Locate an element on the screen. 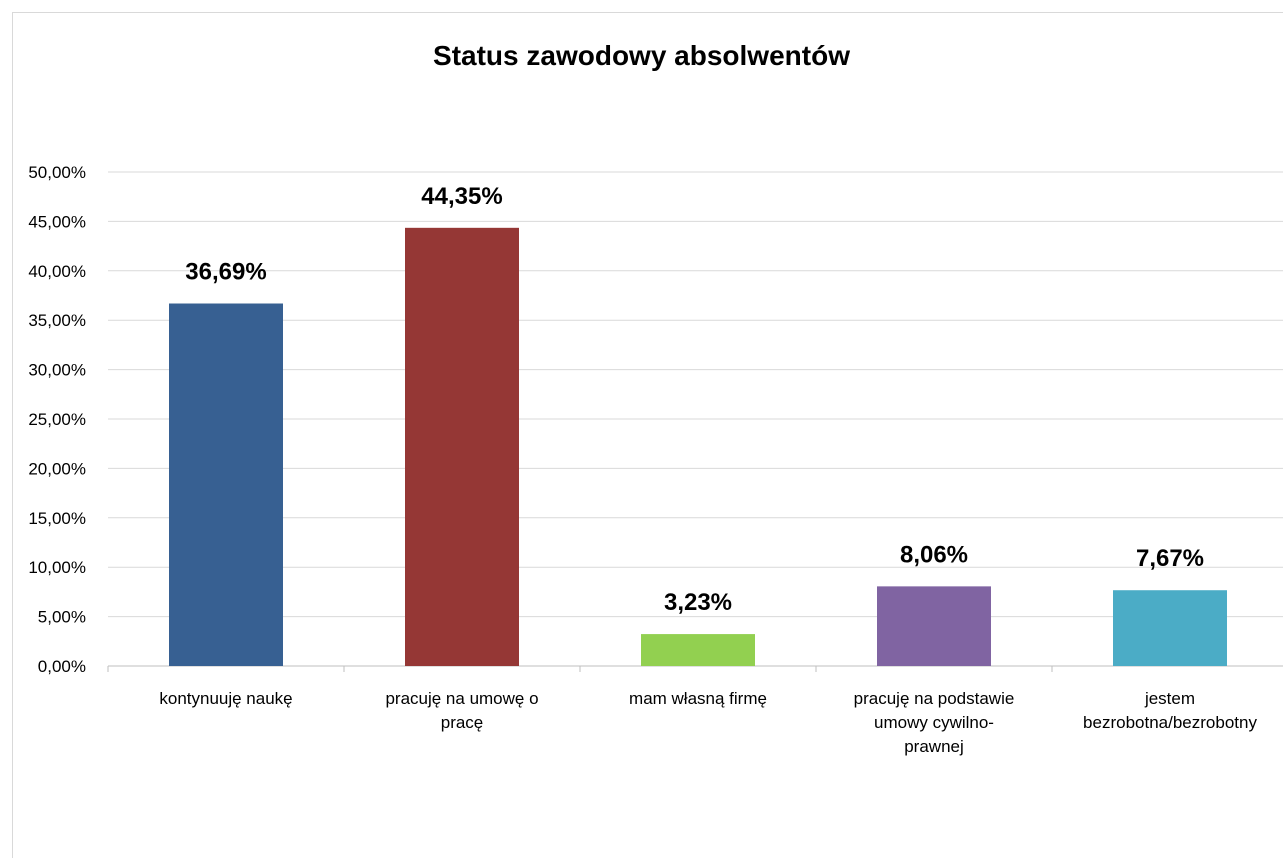 The image size is (1283, 858). x-tick-label: pracuję na umowę o is located at coordinates (461, 698).